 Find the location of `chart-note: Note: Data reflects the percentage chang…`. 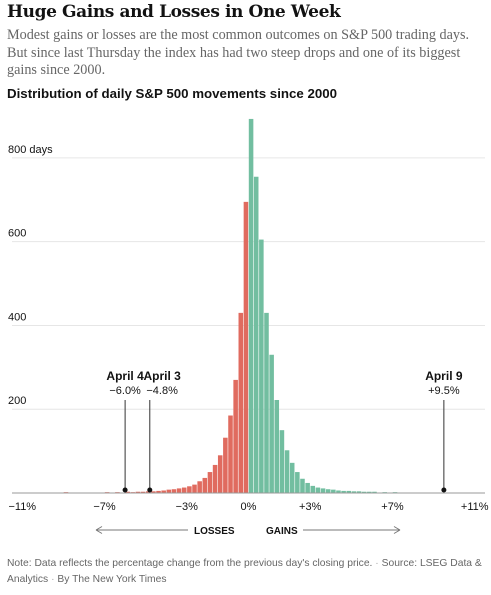

chart-note: Note: Data reflects the percentage chang… is located at coordinates (246, 572).